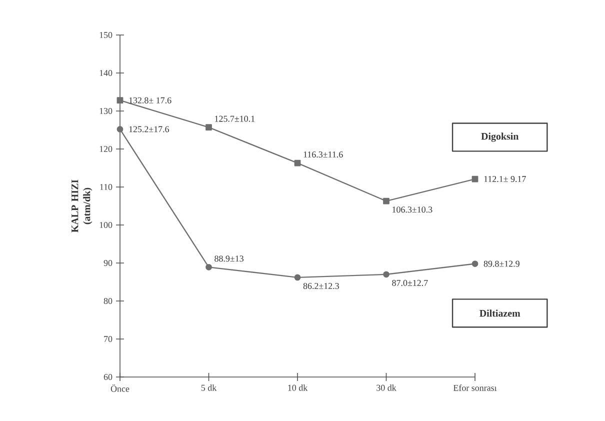 The width and height of the screenshot is (605, 421). I want to click on y-tick-label: 120, so click(106, 149).